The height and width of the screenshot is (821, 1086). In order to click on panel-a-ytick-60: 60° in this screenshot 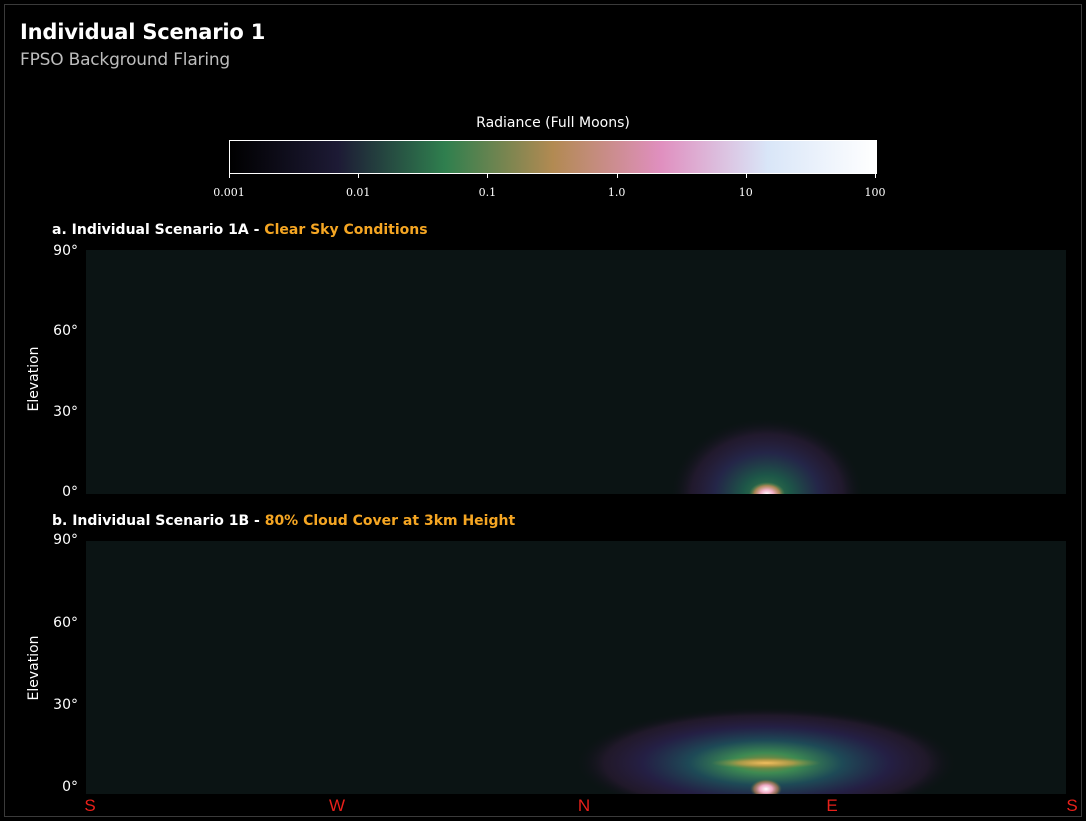, I will do `click(65, 331)`.